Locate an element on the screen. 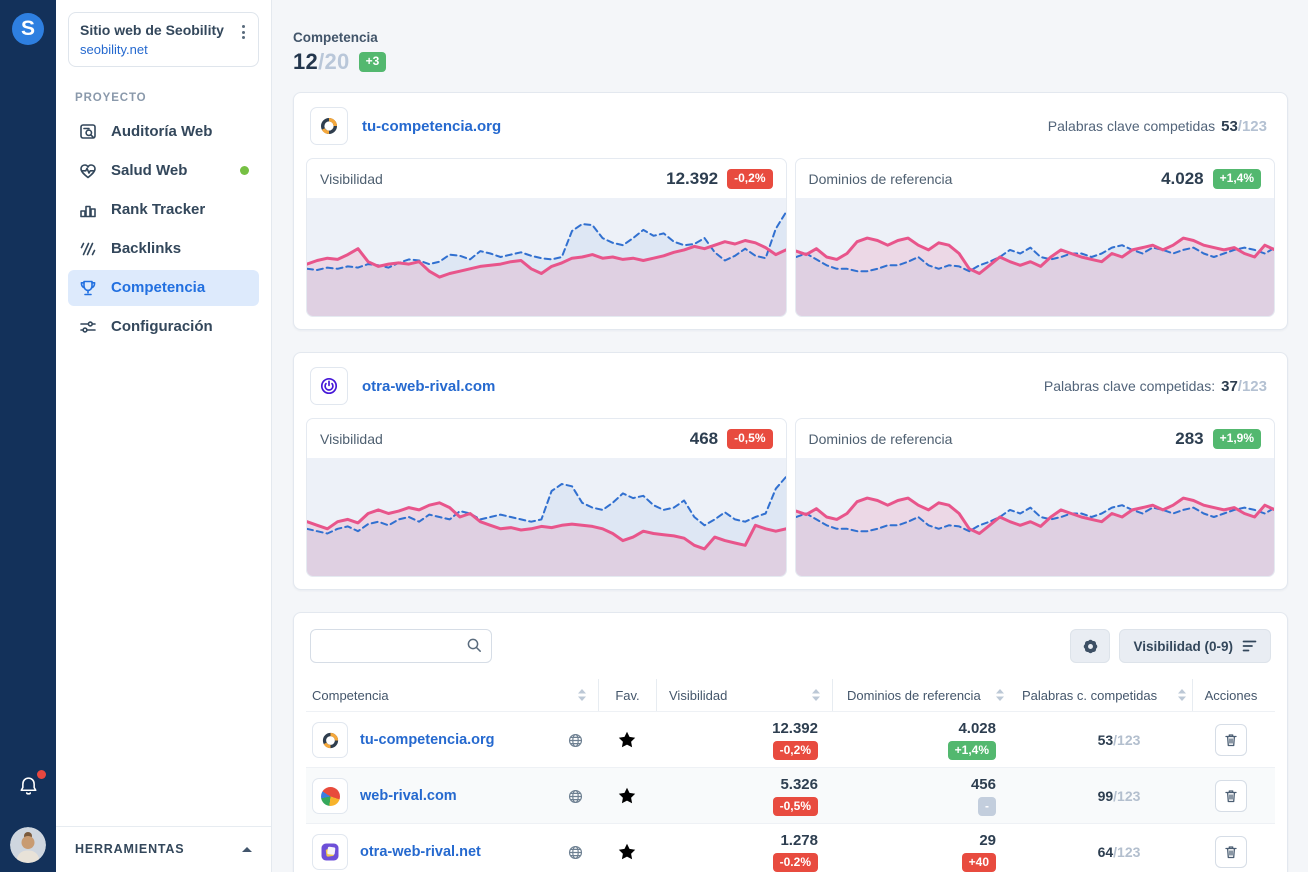  backlinks-slashes-icon is located at coordinates (88, 248).